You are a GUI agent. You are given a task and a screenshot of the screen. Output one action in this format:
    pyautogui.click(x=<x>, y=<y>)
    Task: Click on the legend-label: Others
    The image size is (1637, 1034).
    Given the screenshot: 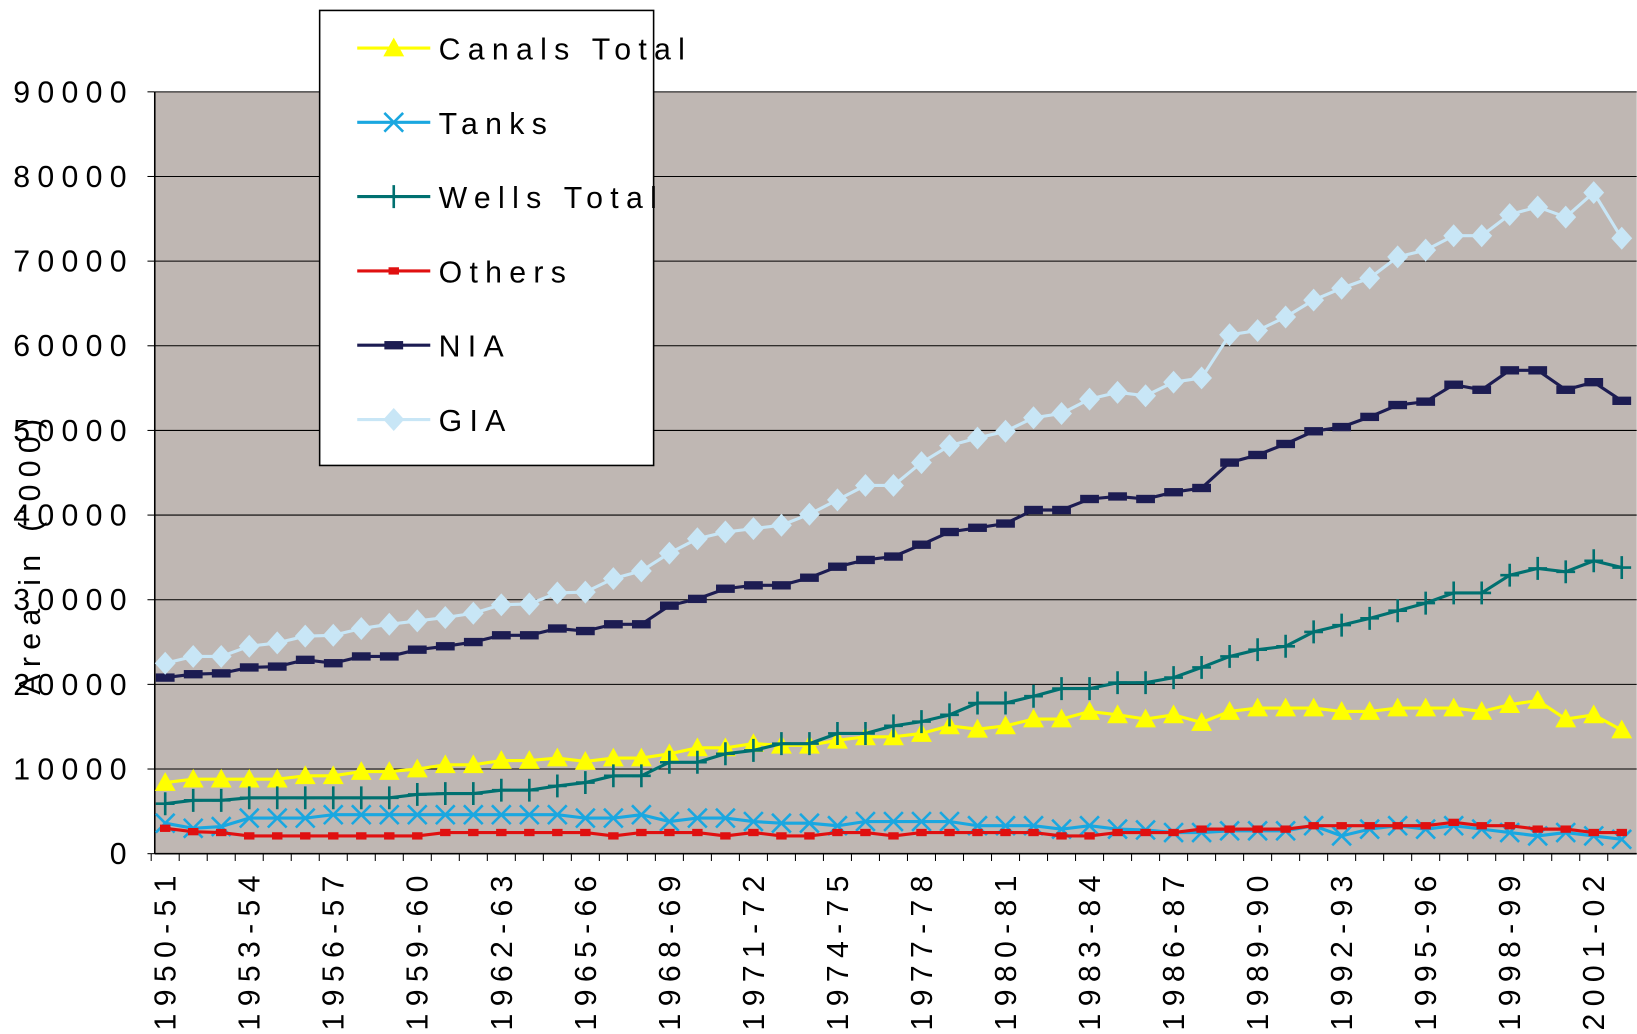 What is the action you would take?
    pyautogui.click(x=506, y=272)
    